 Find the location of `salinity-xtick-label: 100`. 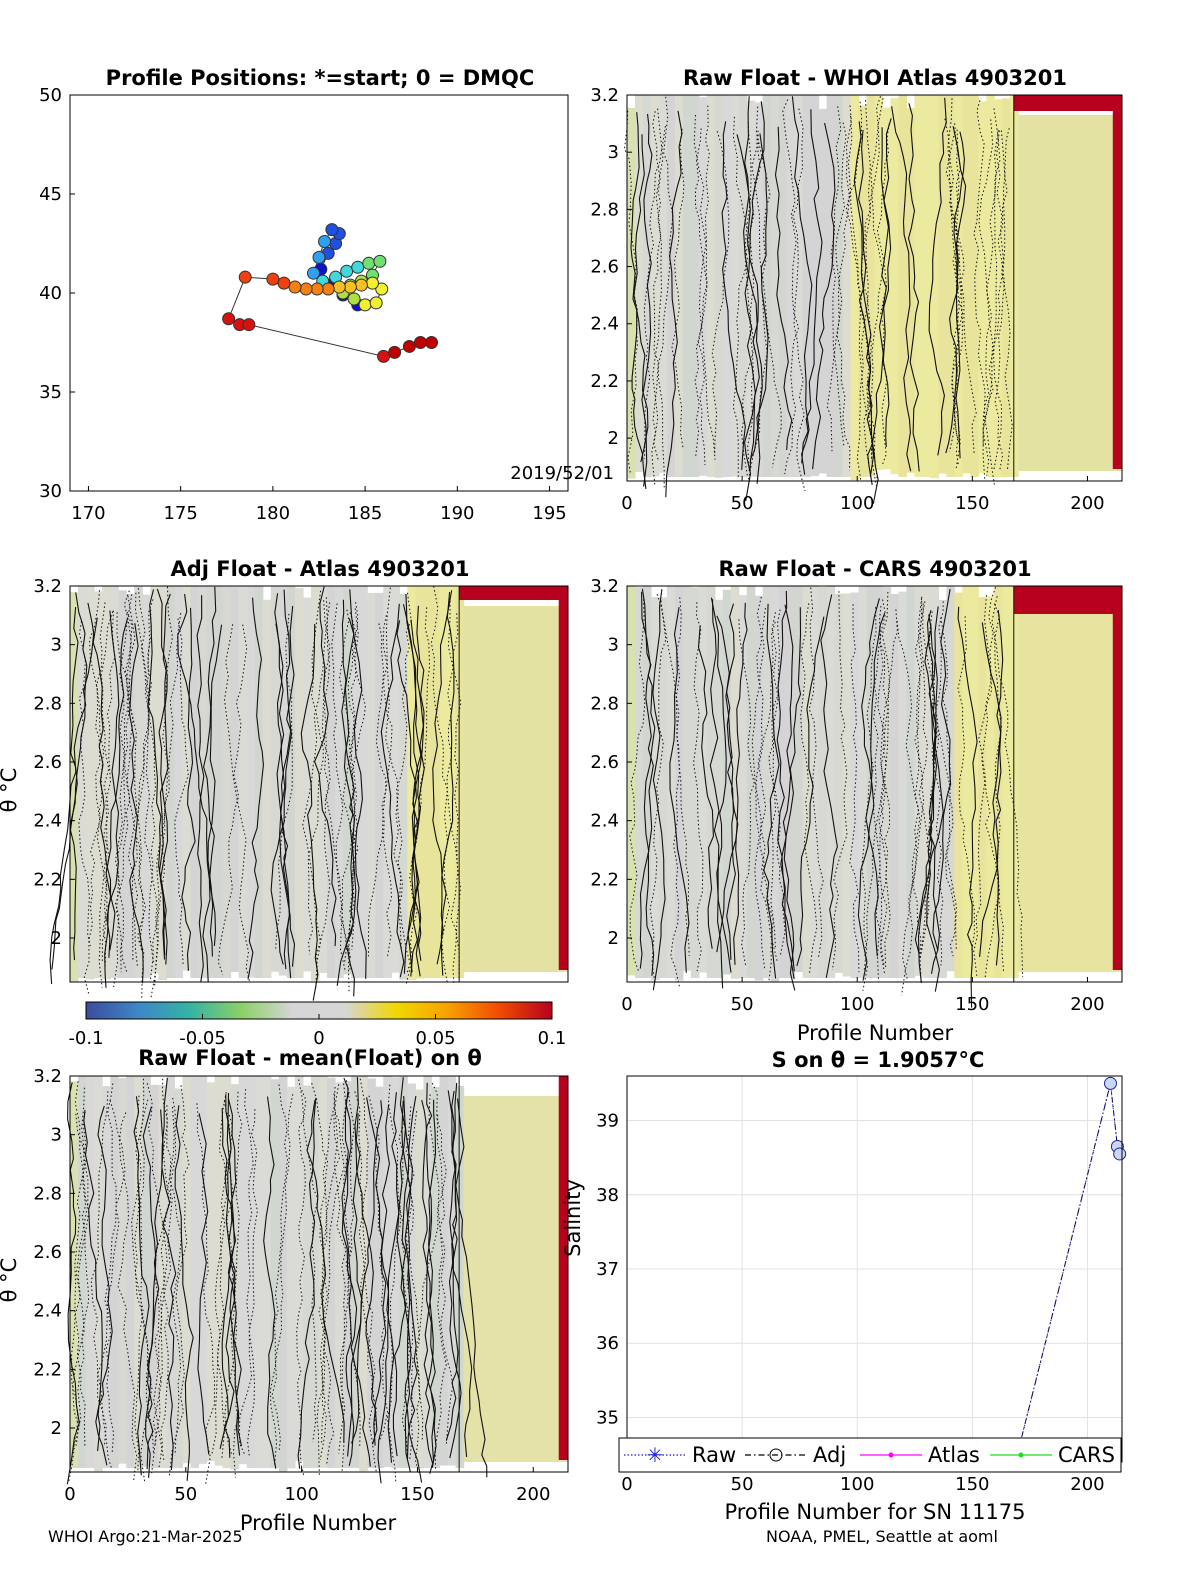

salinity-xtick-label: 100 is located at coordinates (857, 1484).